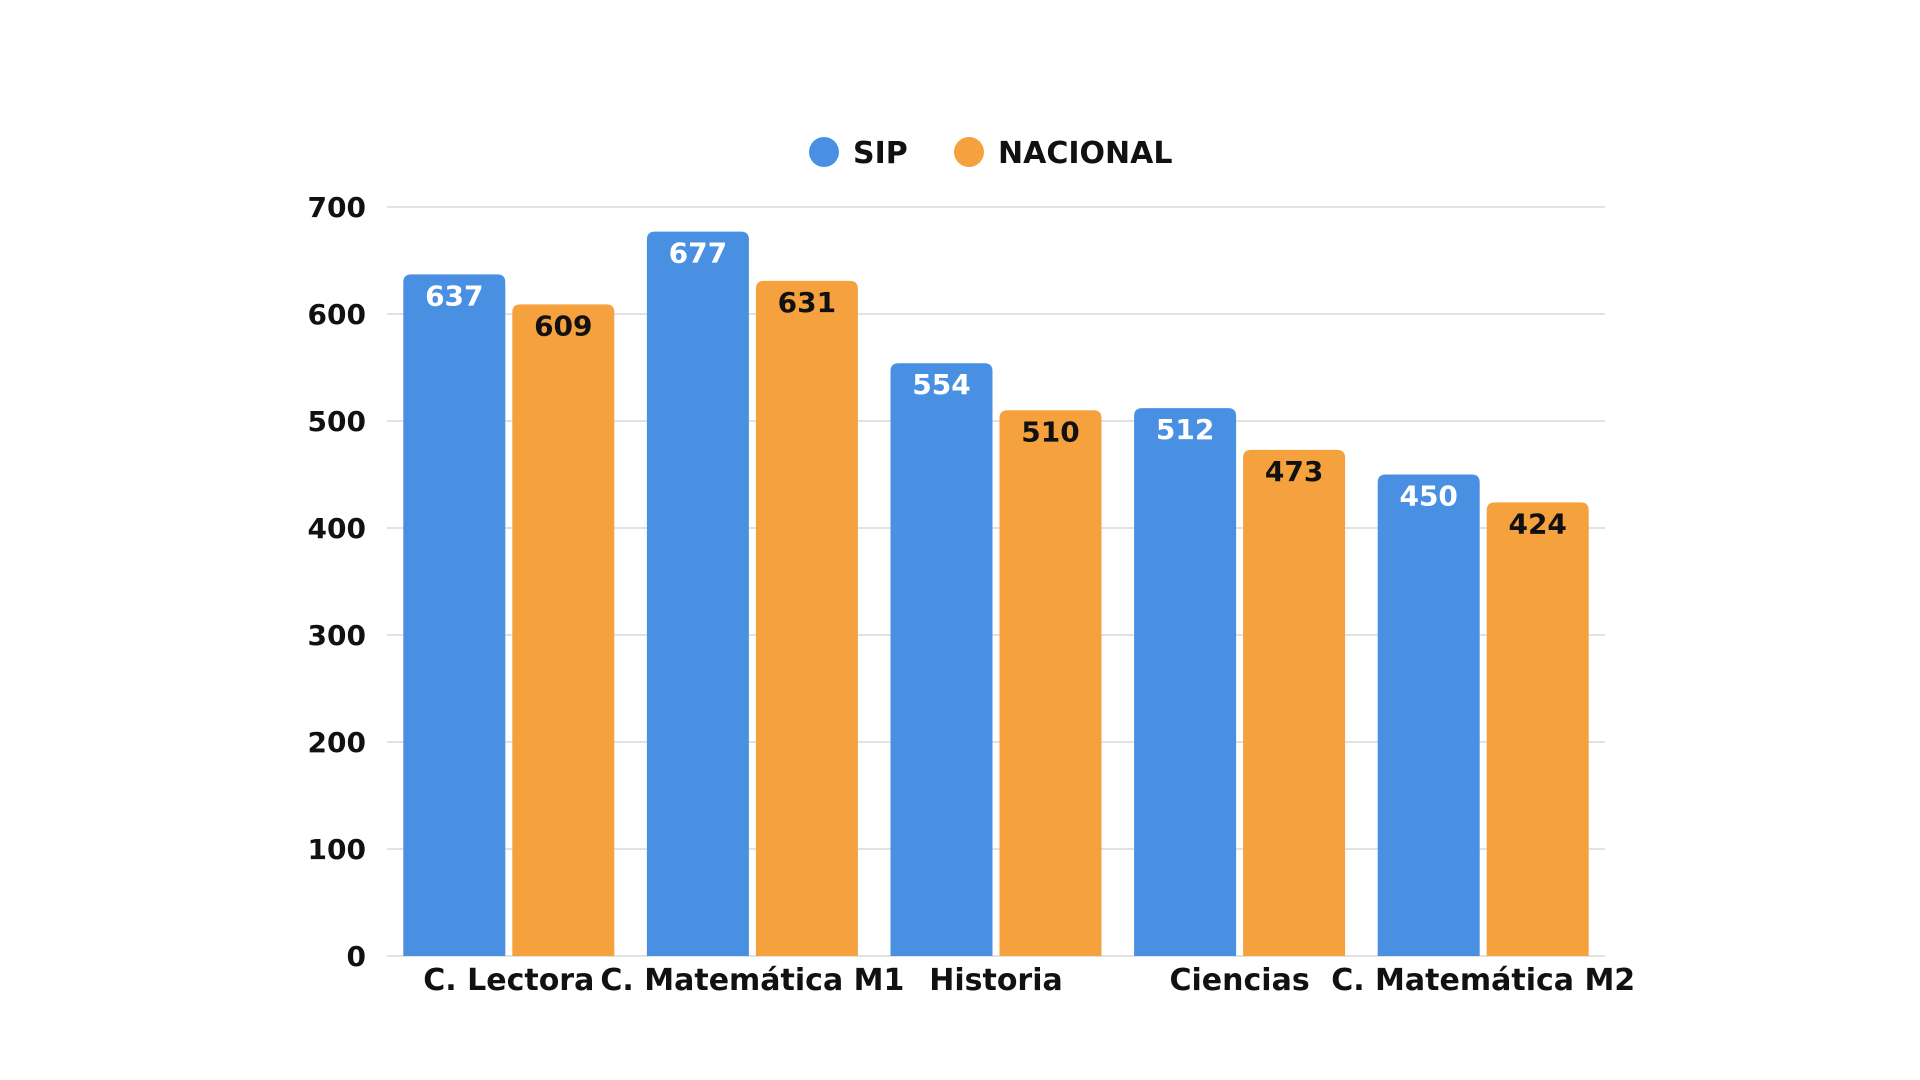  I want to click on value-label-nacional: 424, so click(1537, 523).